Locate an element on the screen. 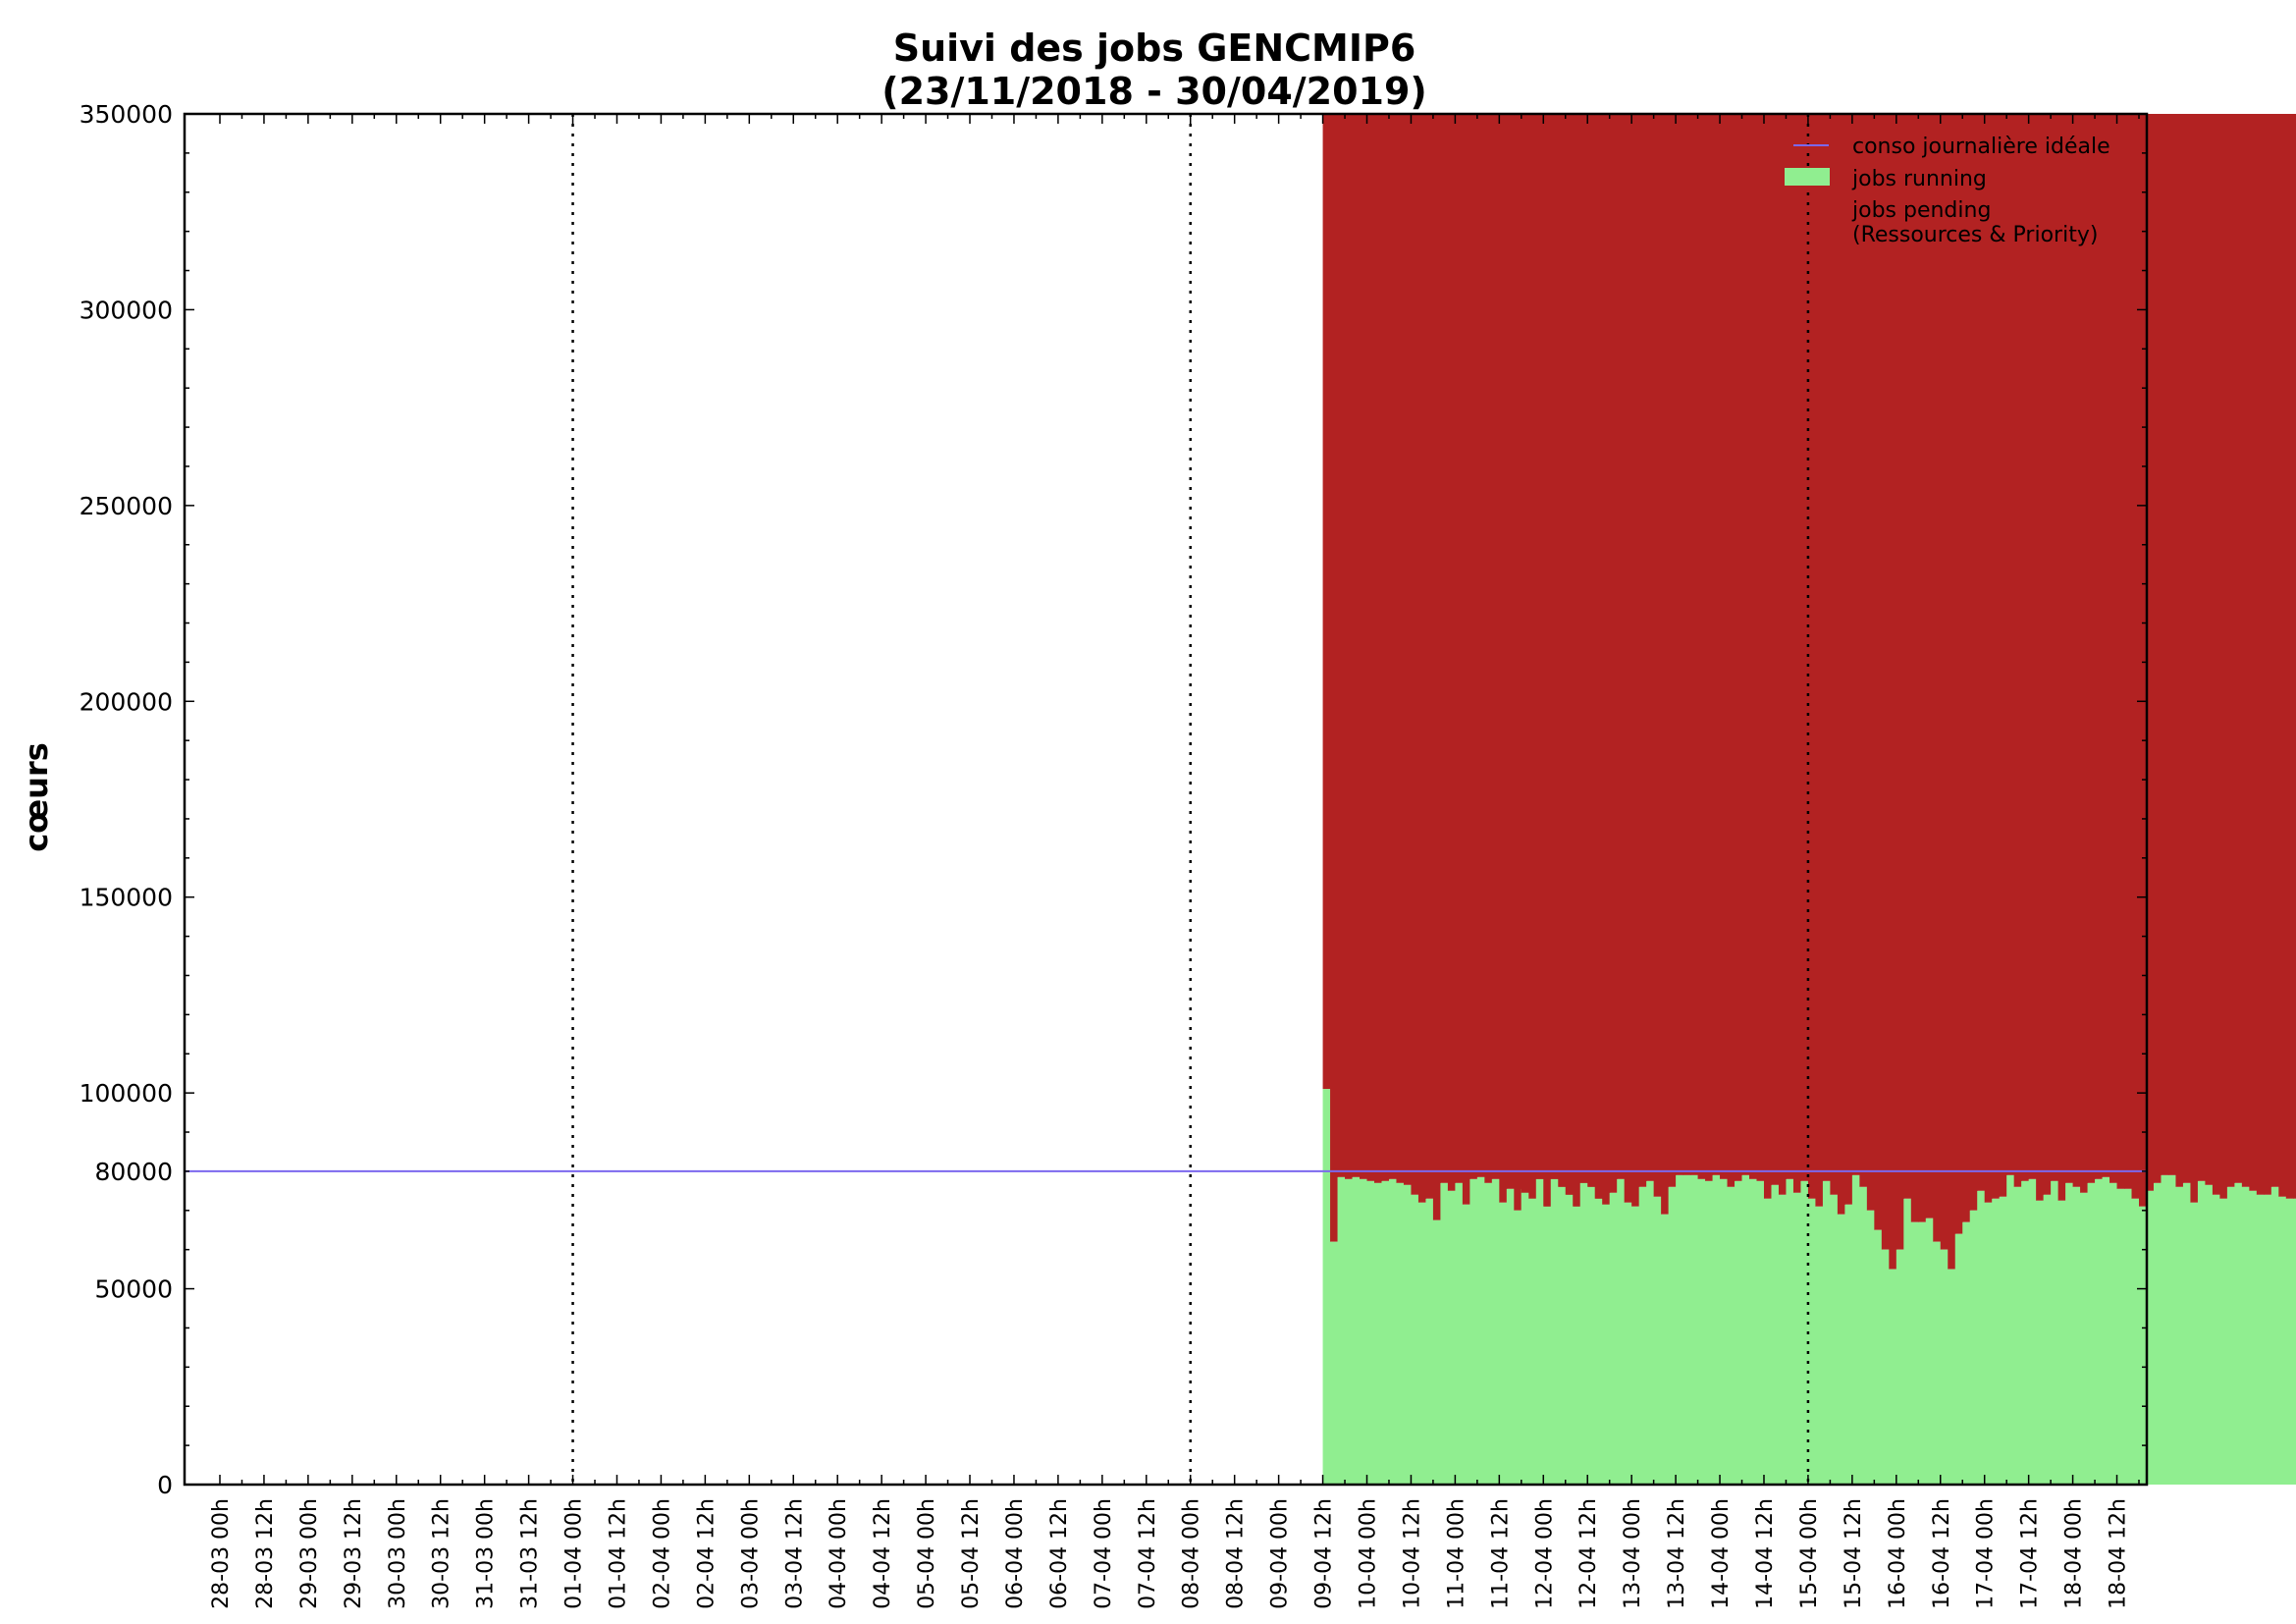  x-tick-label: 15-04 00h is located at coordinates (1810, 1553).